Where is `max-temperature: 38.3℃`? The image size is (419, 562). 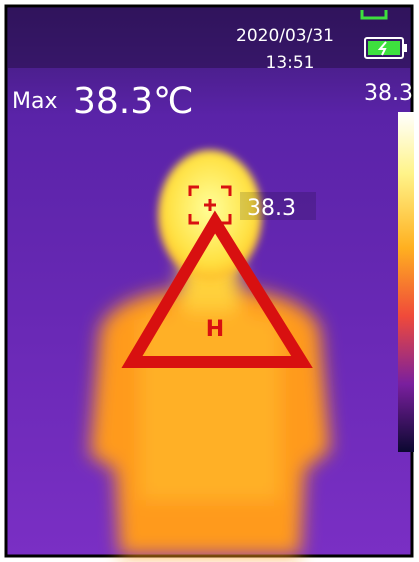
max-temperature: 38.3℃ is located at coordinates (133, 101).